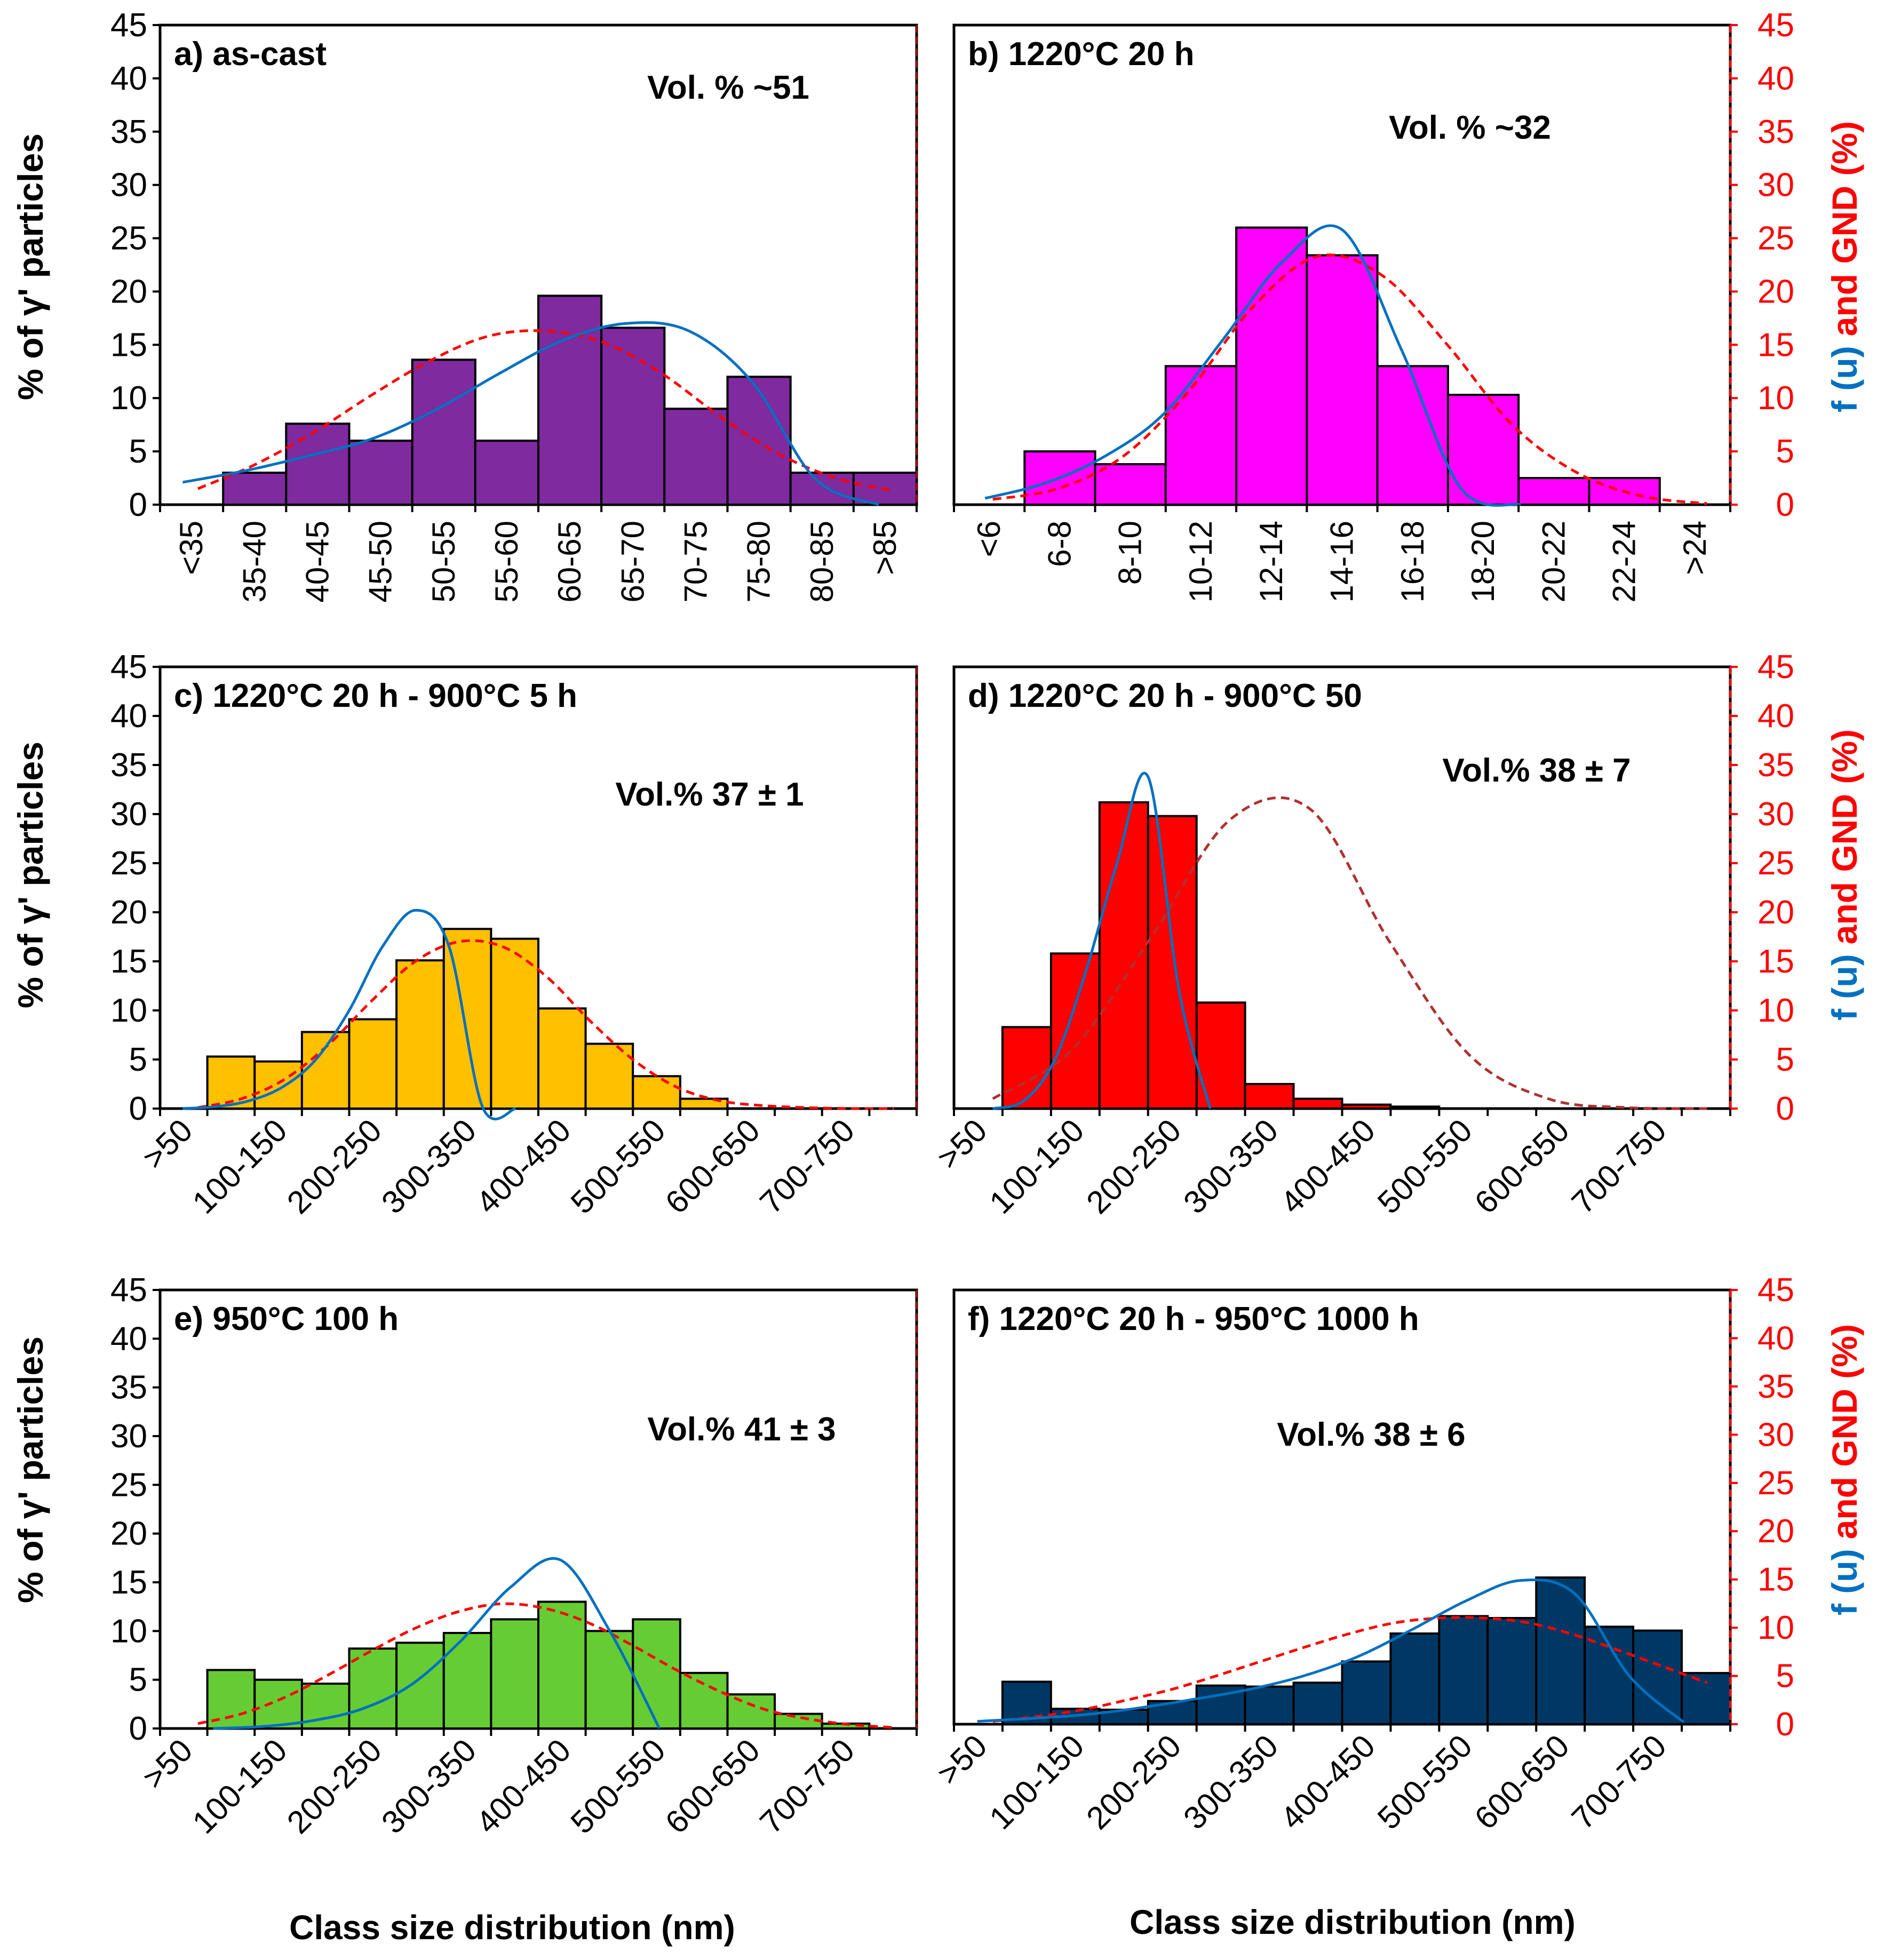 Image resolution: width=1885 pixels, height=1960 pixels. I want to click on x-tick-label: >24, so click(1695, 548).